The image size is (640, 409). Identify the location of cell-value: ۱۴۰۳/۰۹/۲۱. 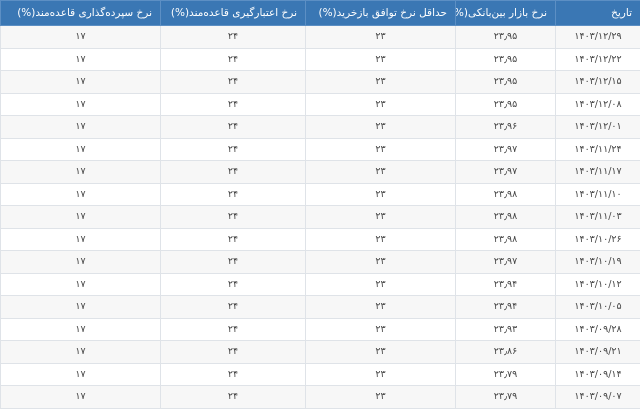
(597, 351).